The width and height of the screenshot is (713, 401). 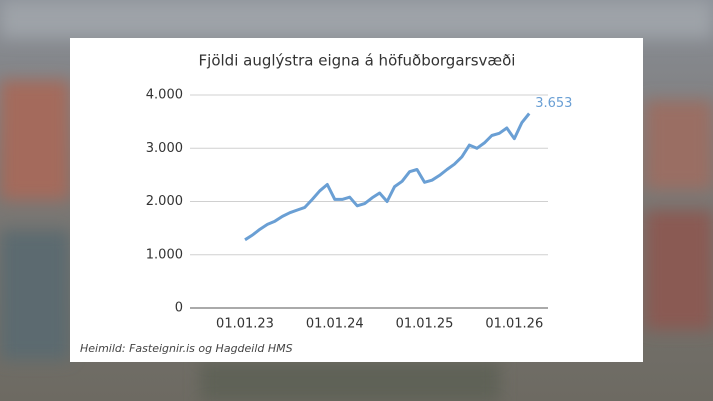 What do you see at coordinates (245, 324) in the screenshot?
I see `x-tick-label: 01.01.23` at bounding box center [245, 324].